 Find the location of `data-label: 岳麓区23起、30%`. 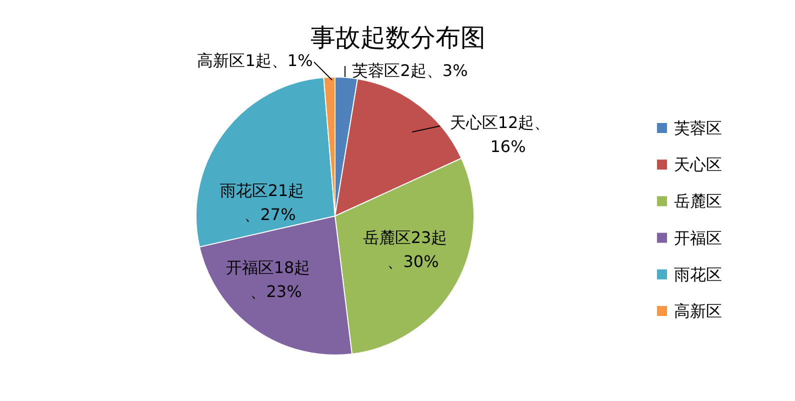

data-label: 岳麓区23起、30% is located at coordinates (405, 249).